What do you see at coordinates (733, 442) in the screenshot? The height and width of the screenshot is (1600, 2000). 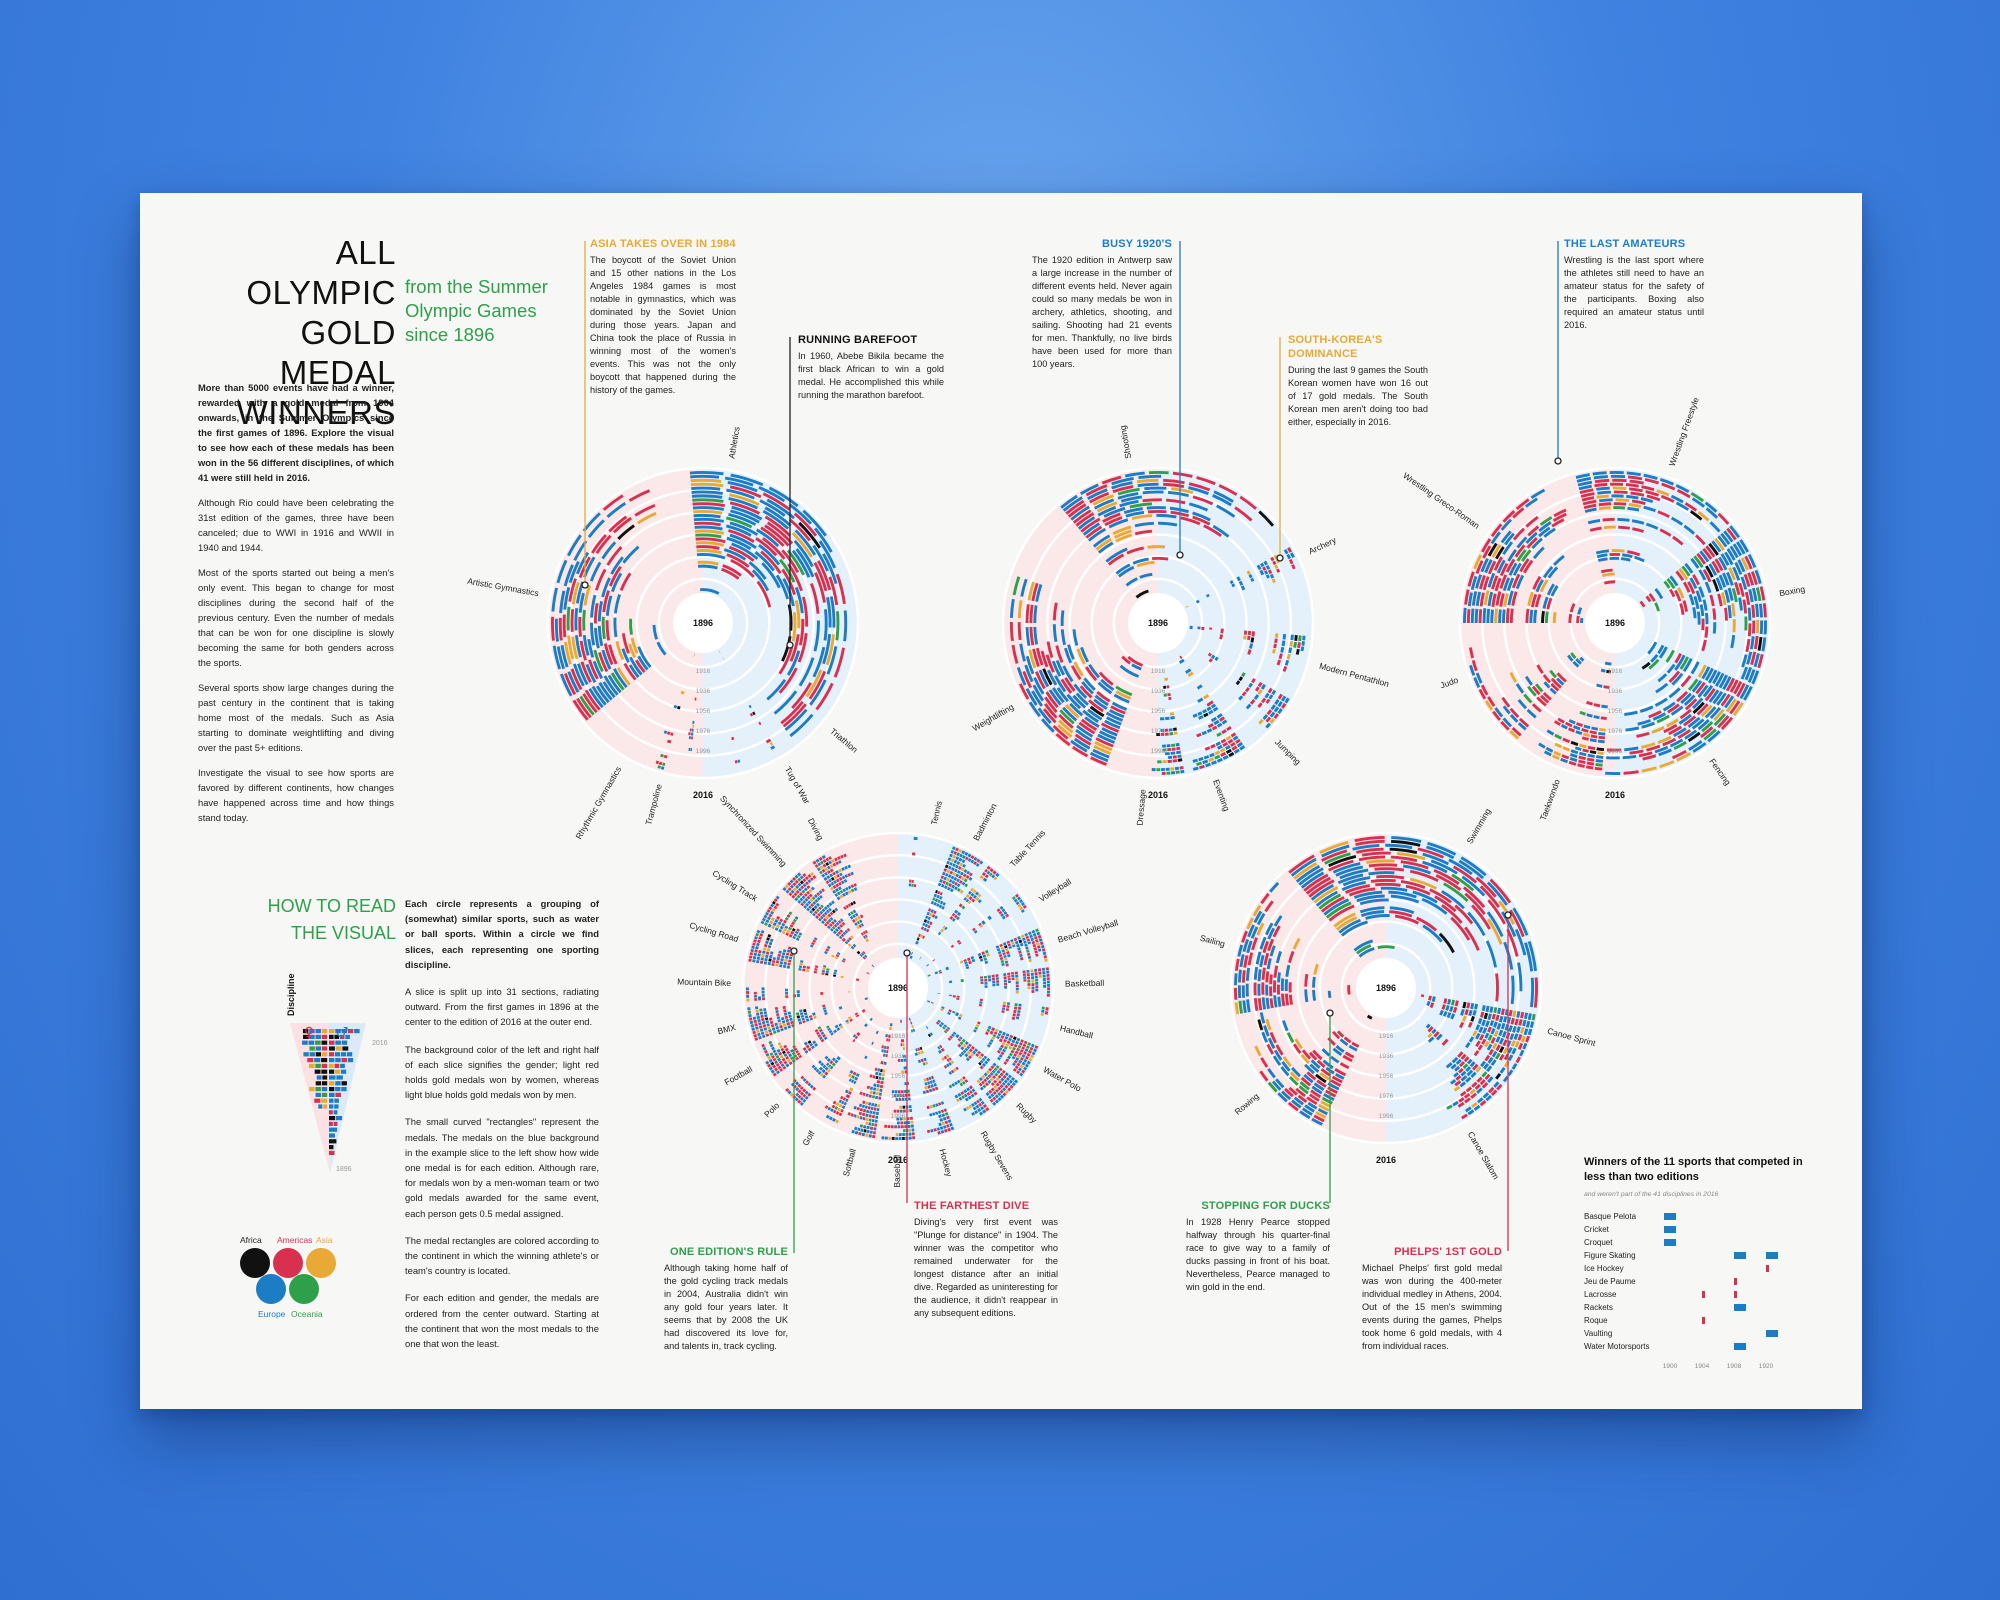 I see `discipline-label: Athletics` at bounding box center [733, 442].